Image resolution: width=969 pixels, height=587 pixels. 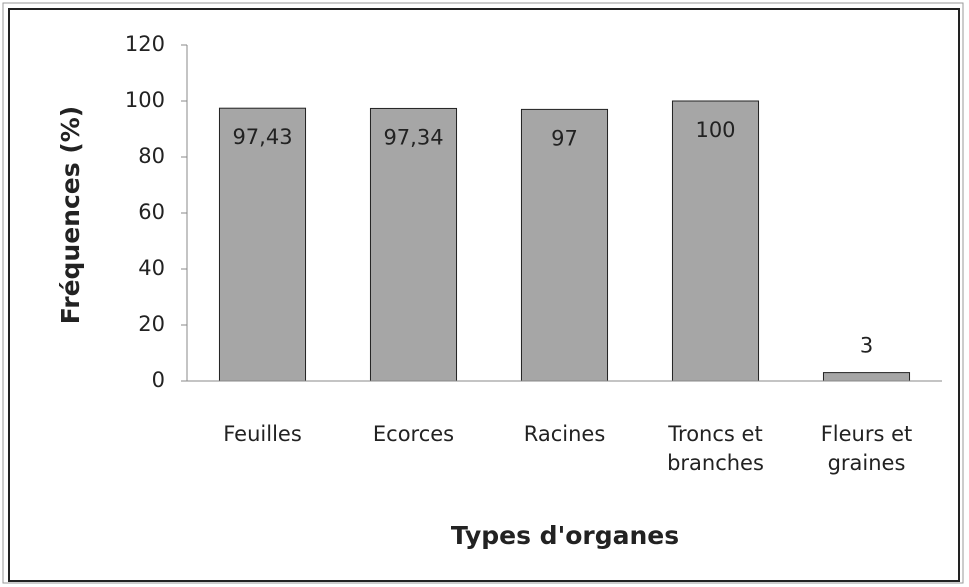 I want to click on value-label: 97,43, so click(x=262, y=137).